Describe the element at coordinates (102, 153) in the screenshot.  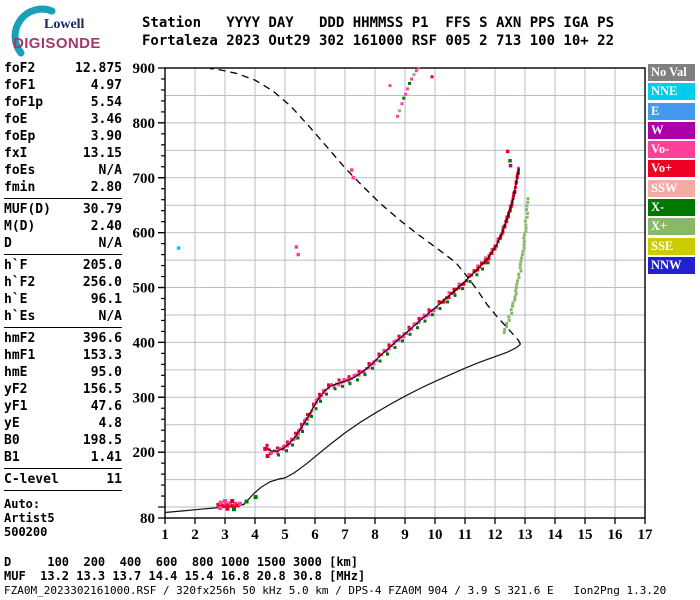
I see `param-value: 13.15` at that location.